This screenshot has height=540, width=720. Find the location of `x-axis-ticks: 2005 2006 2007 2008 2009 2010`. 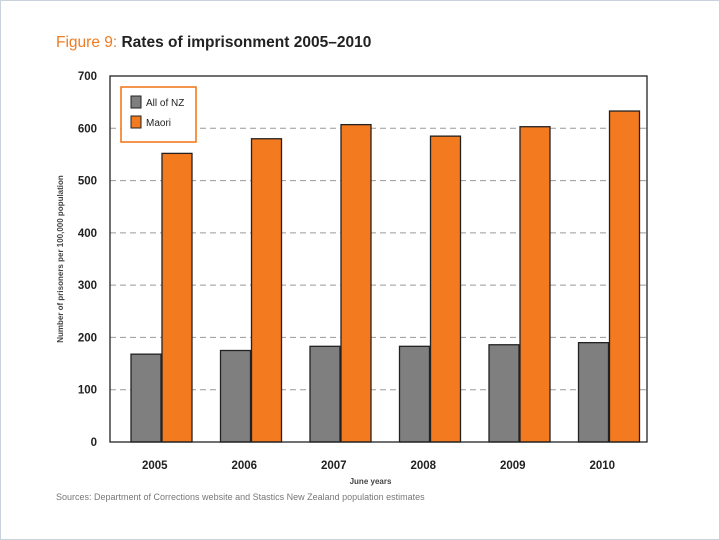

x-axis-ticks: 2005 2006 2007 2008 2009 2010 is located at coordinates (378, 466).